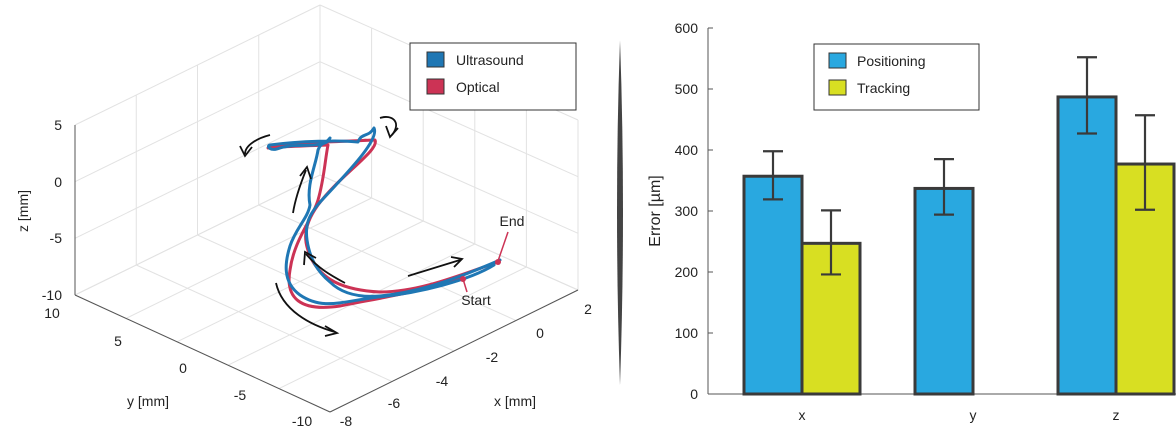 This screenshot has width=1176, height=428. Describe the element at coordinates (959, 415) in the screenshot. I see `bar-x-ticks: x y z` at that location.